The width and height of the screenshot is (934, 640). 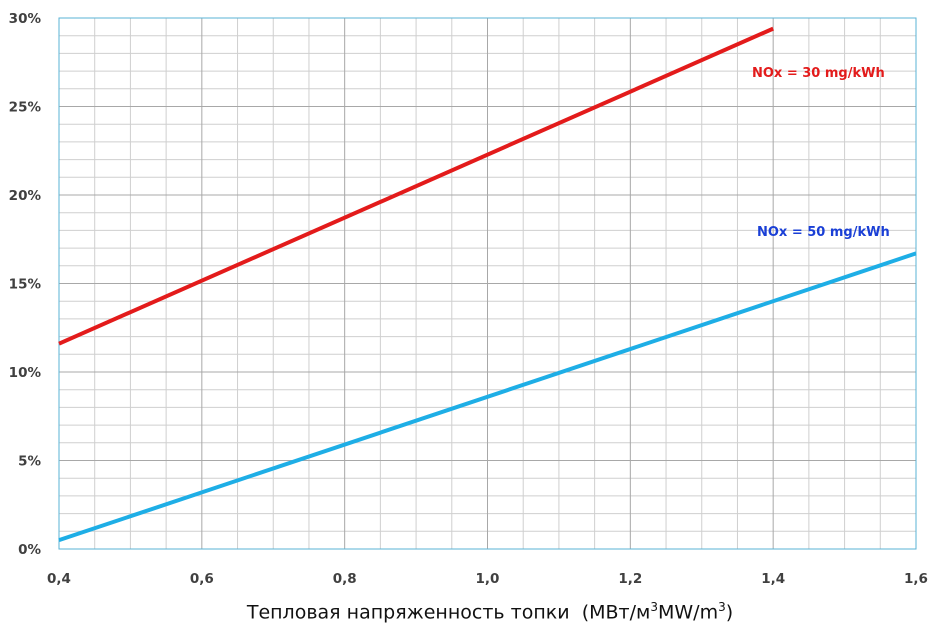 I want to click on x-tick-label: 0,4, so click(x=59, y=579).